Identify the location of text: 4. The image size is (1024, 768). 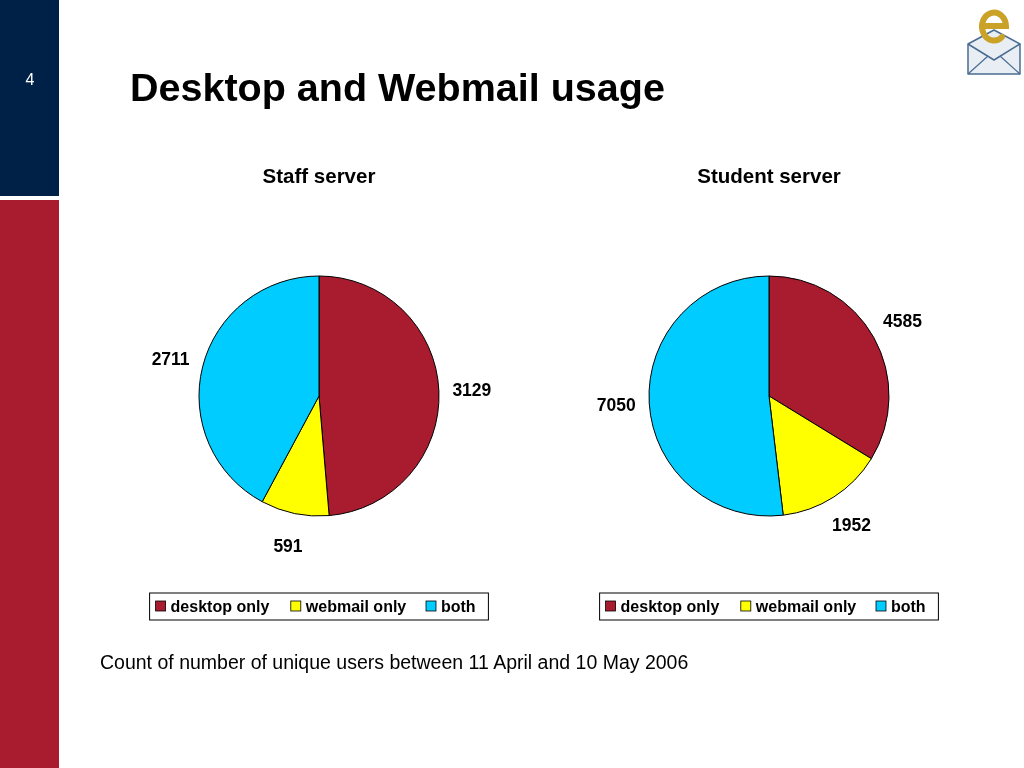
(30, 79).